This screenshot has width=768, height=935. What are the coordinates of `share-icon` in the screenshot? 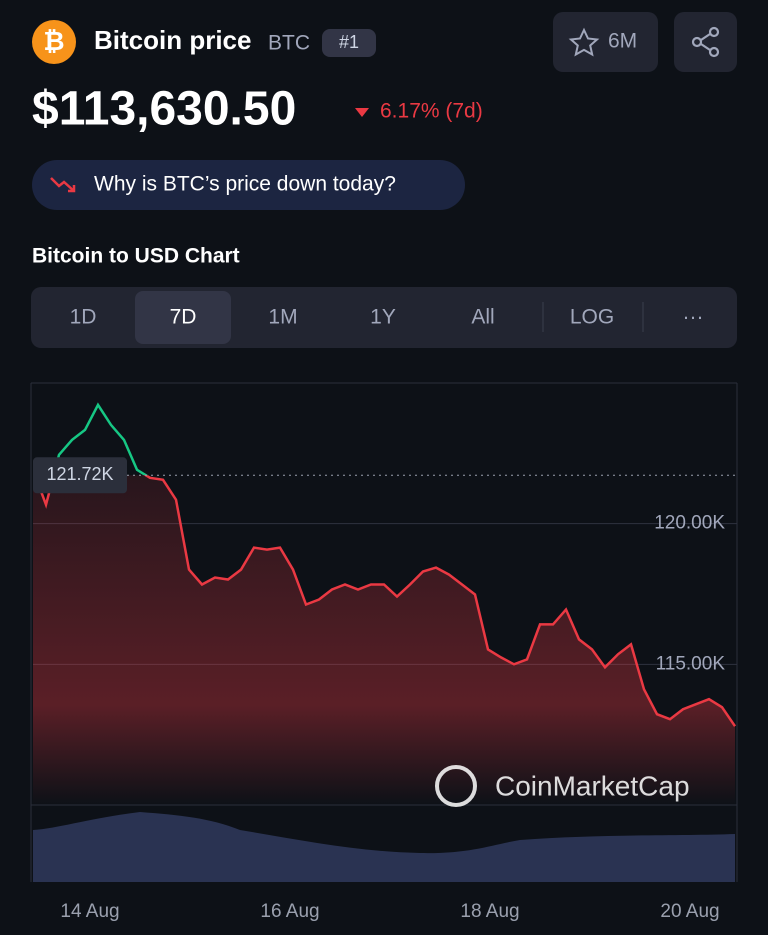 It's located at (705, 42).